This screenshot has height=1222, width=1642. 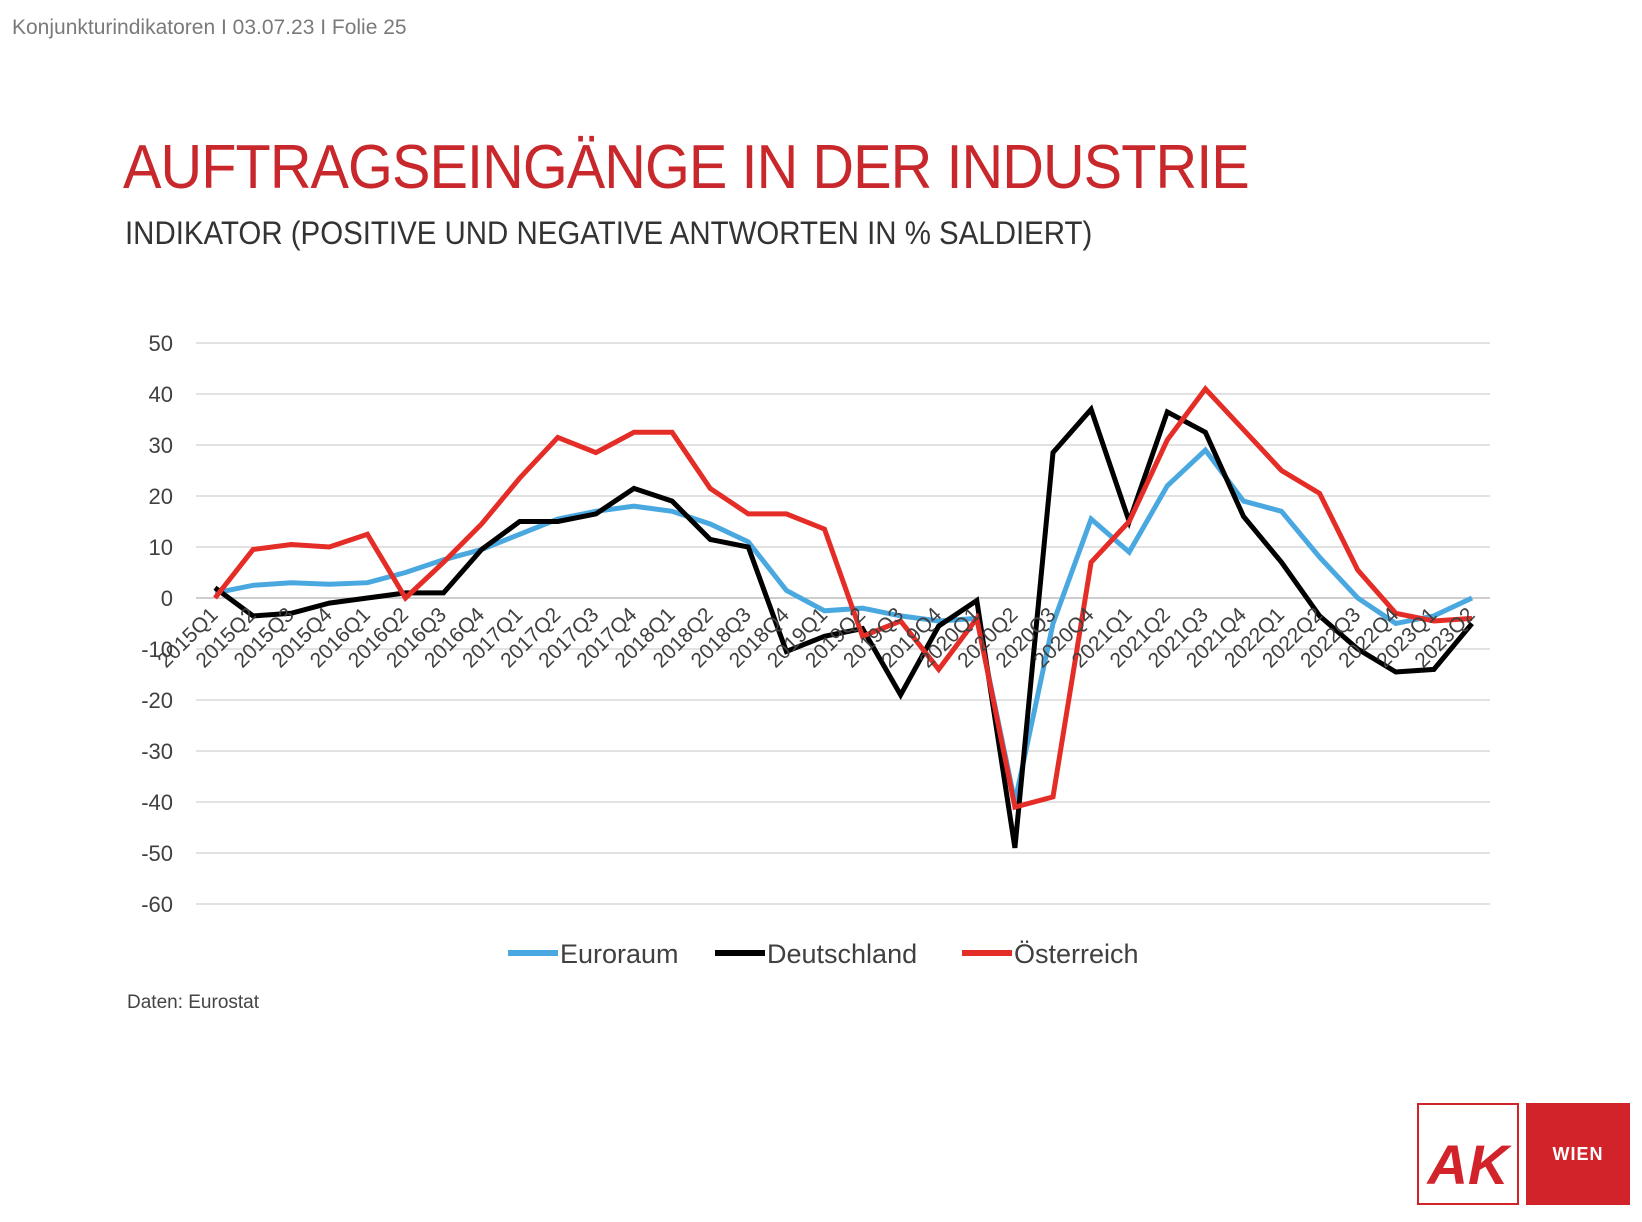 What do you see at coordinates (1578, 1154) in the screenshot?
I see `logo-city-label: WIEN` at bounding box center [1578, 1154].